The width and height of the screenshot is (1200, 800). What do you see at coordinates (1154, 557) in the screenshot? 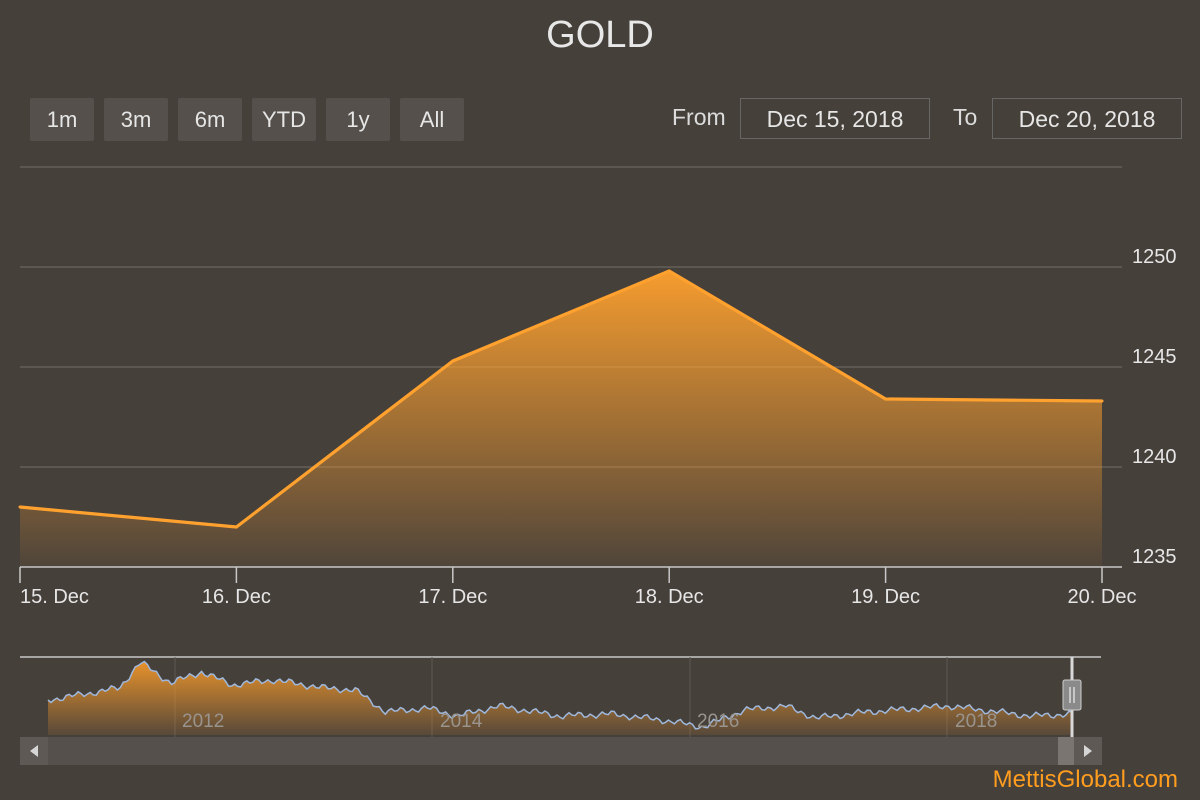
I see `y-tick-label: 1235` at bounding box center [1154, 557].